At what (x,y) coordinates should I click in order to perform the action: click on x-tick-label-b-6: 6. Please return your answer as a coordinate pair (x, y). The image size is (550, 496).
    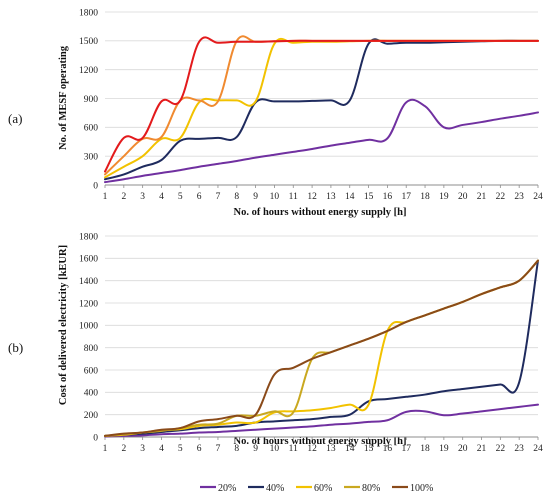
    Looking at the image, I should click on (199, 449).